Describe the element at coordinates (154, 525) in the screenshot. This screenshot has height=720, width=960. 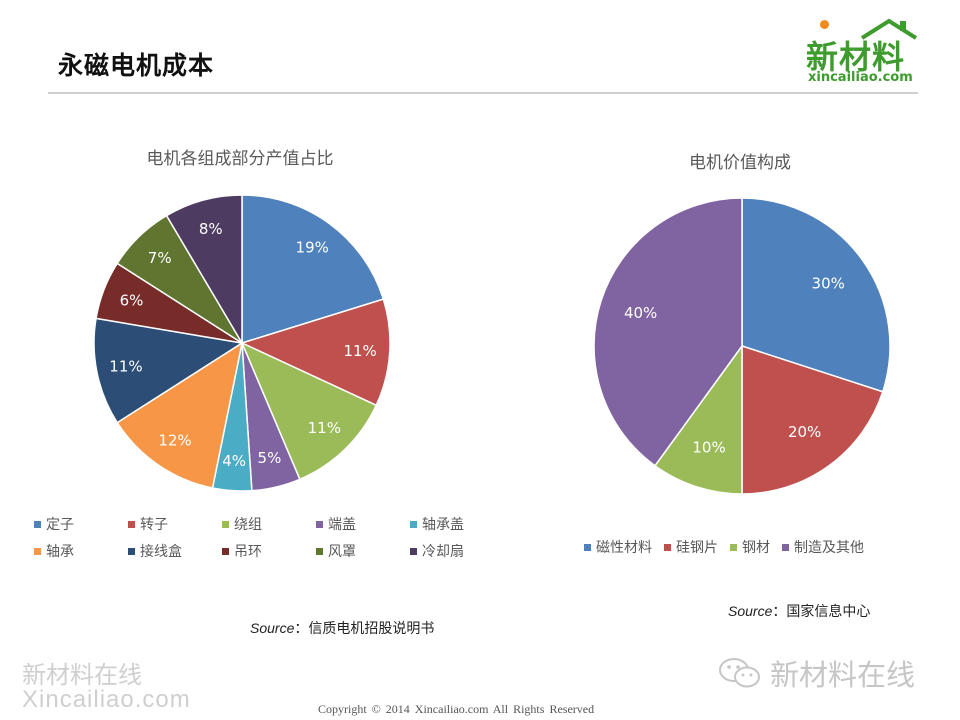
I see `legend-label: 转子` at that location.